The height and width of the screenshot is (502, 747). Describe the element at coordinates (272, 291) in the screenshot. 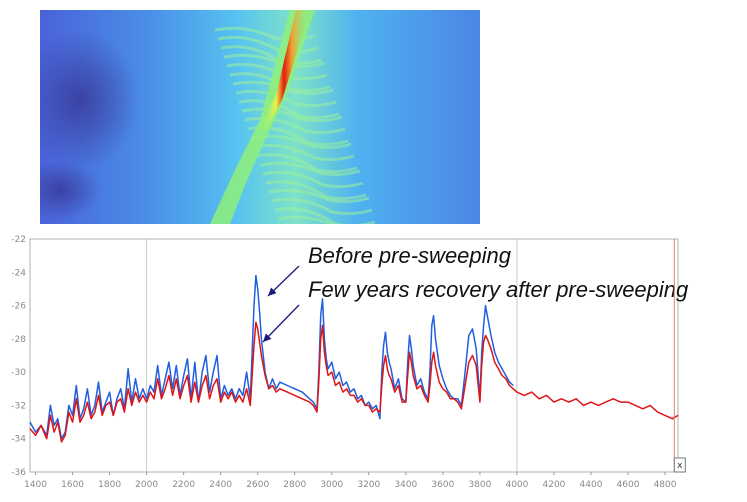

I see `arrow-before-head` at that location.